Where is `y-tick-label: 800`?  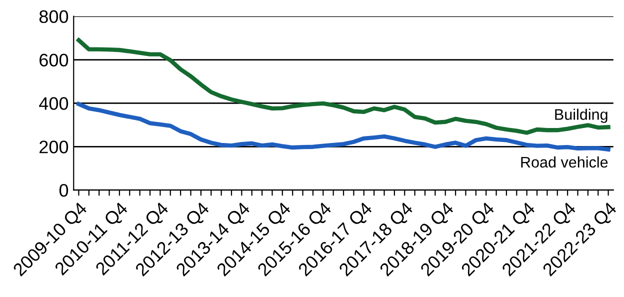
y-tick-label: 800 is located at coordinates (53, 17).